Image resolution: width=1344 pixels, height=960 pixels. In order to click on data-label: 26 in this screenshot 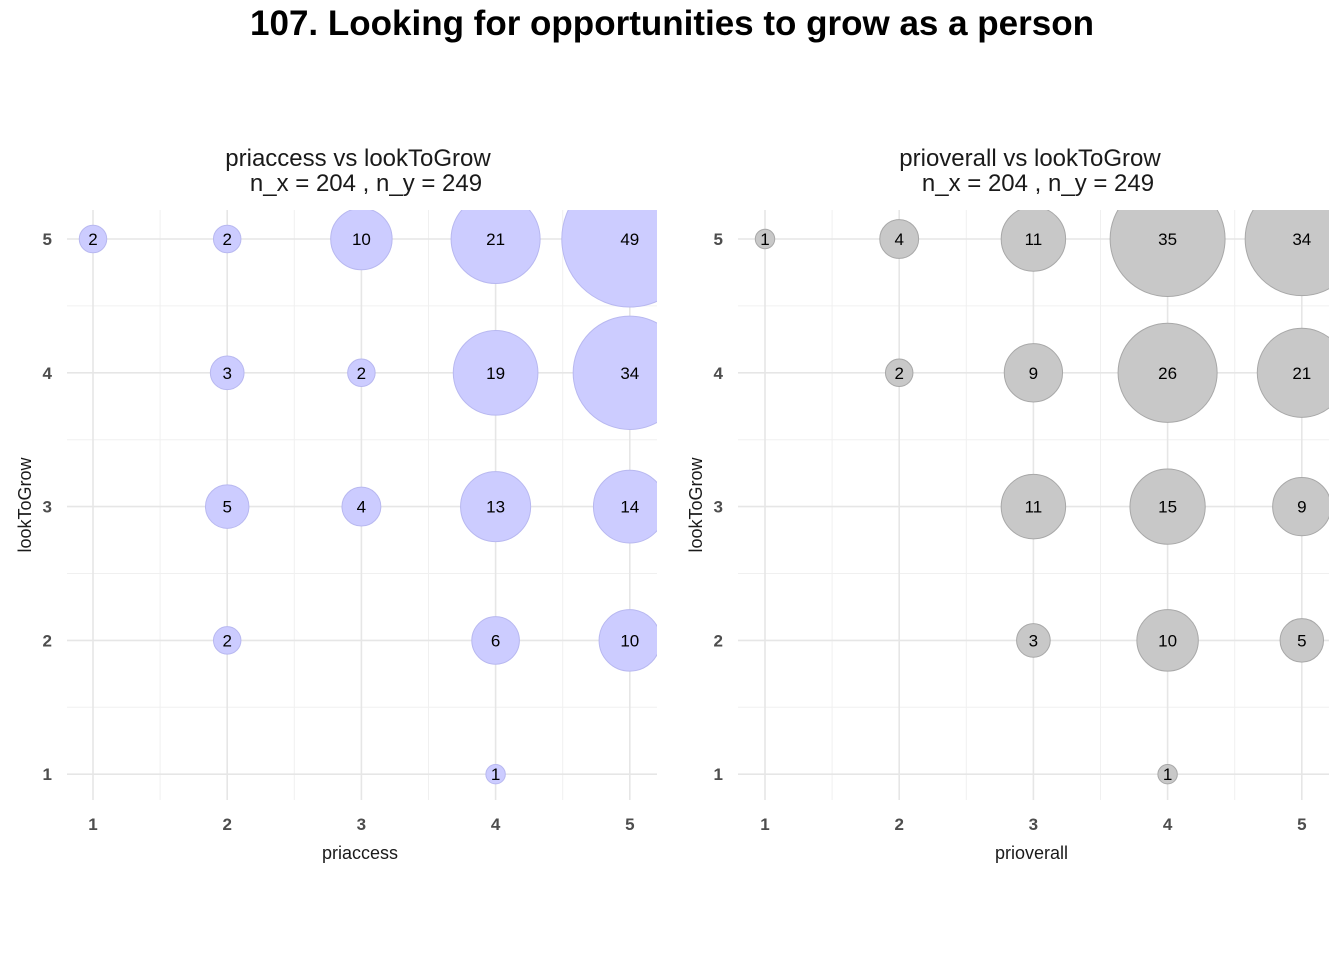, I will do `click(1167, 373)`.